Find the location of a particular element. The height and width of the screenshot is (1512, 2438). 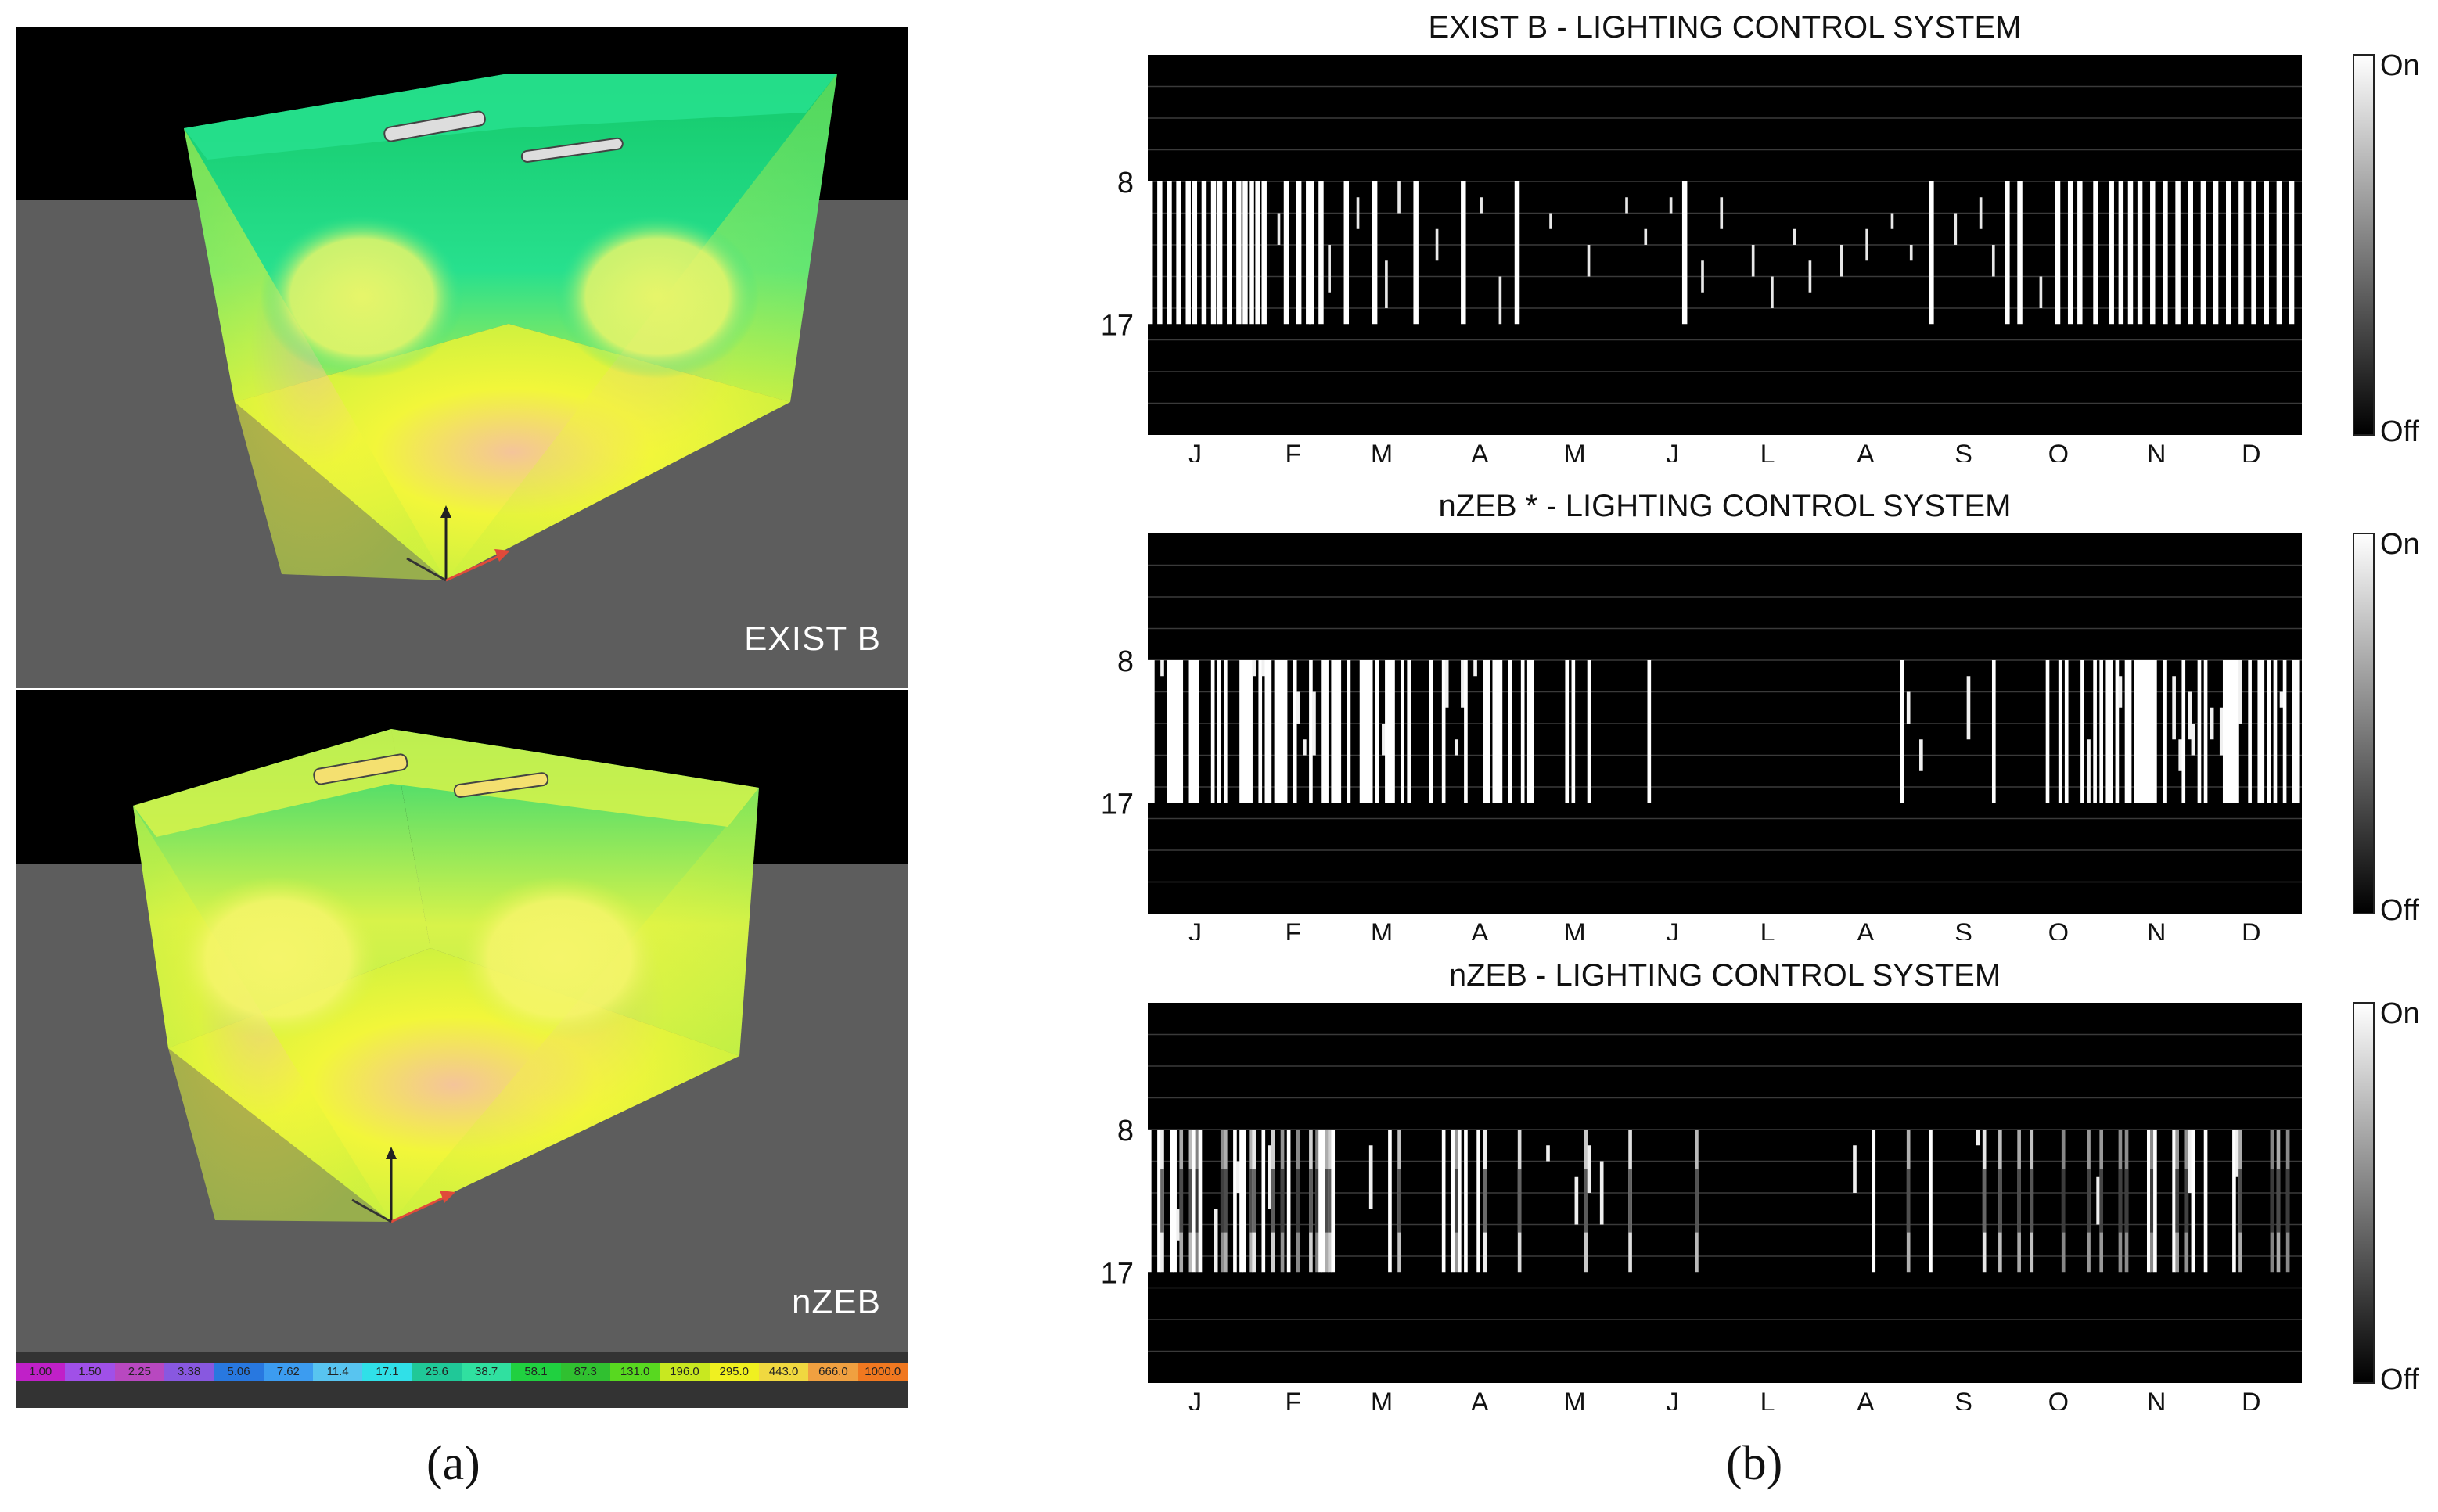

x-month-label: S is located at coordinates (1963, 929).